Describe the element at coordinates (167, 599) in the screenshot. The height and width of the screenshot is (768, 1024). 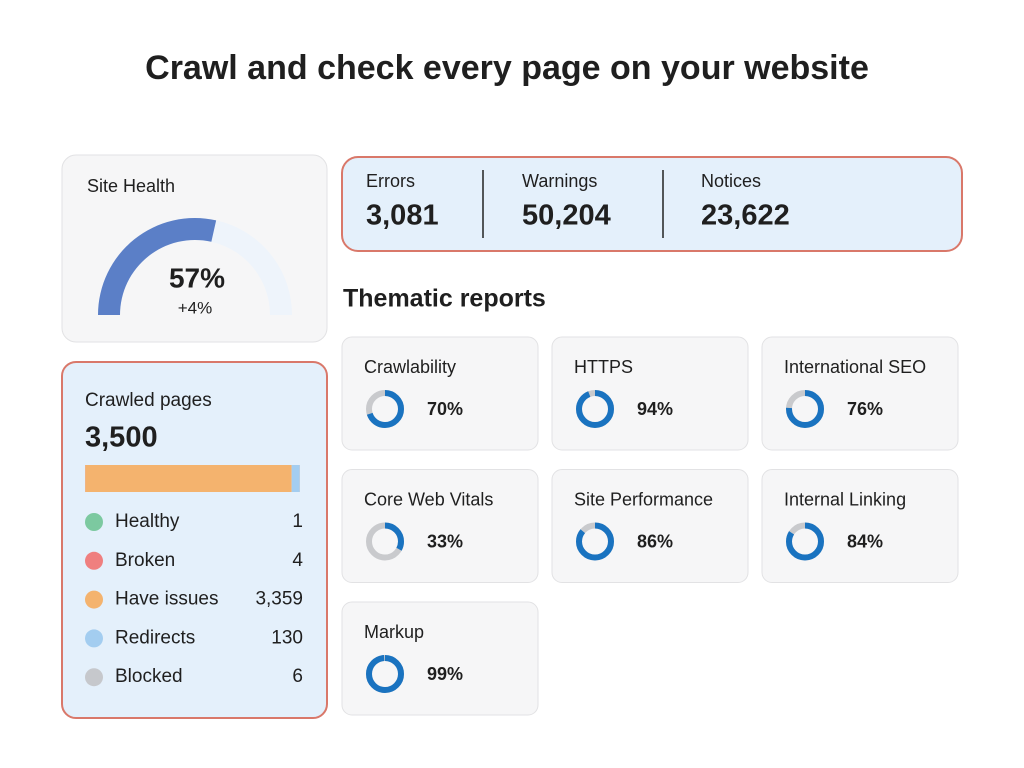
I see `legend-name: Have issues` at that location.